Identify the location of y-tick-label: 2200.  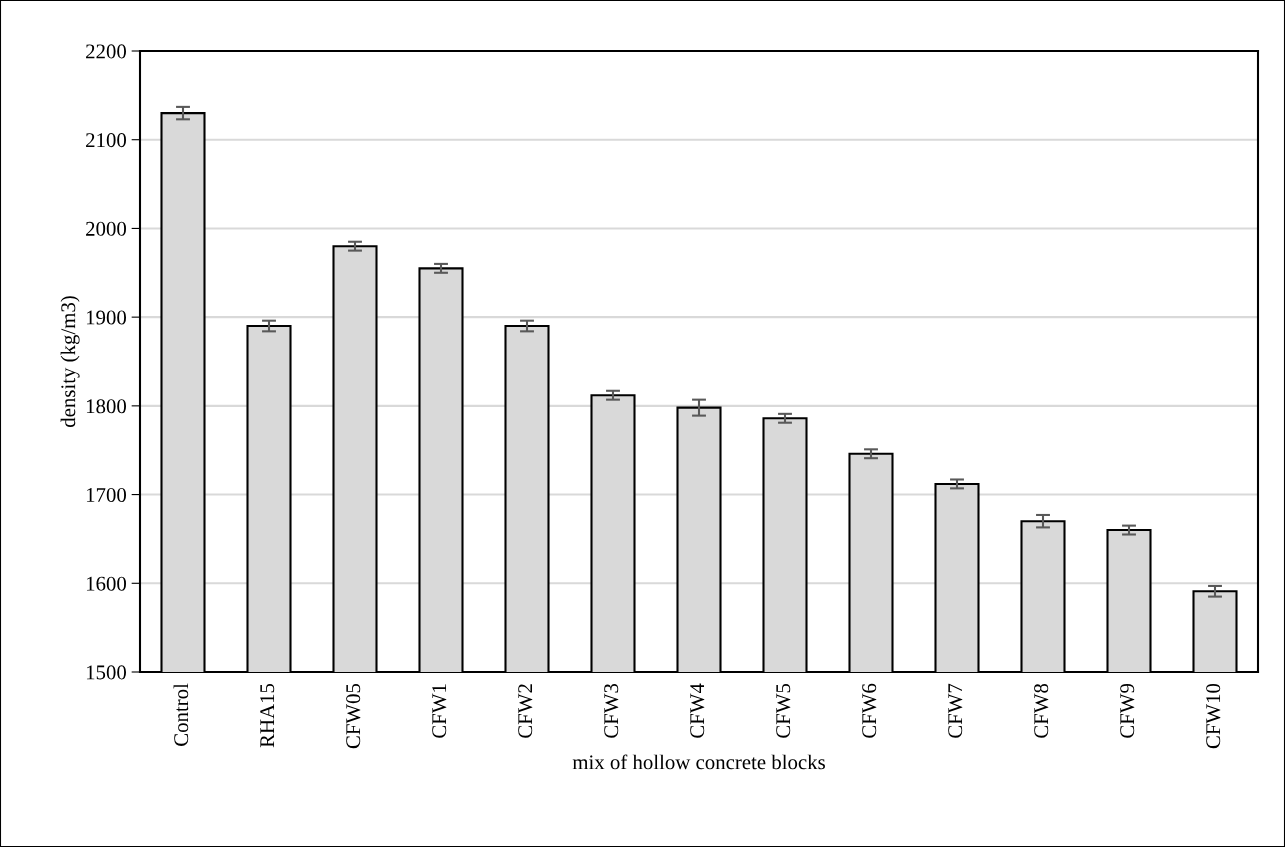
(106, 51).